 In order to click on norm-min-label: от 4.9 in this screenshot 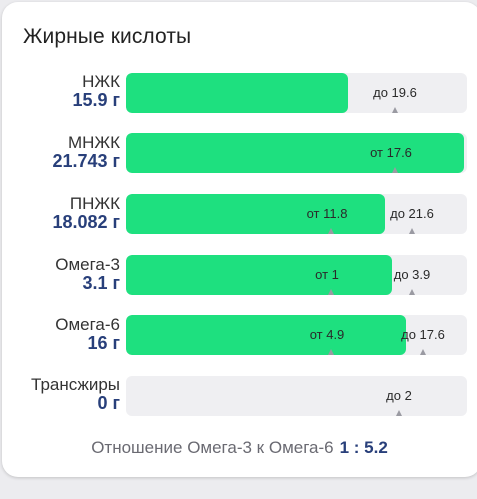, I will do `click(327, 334)`.